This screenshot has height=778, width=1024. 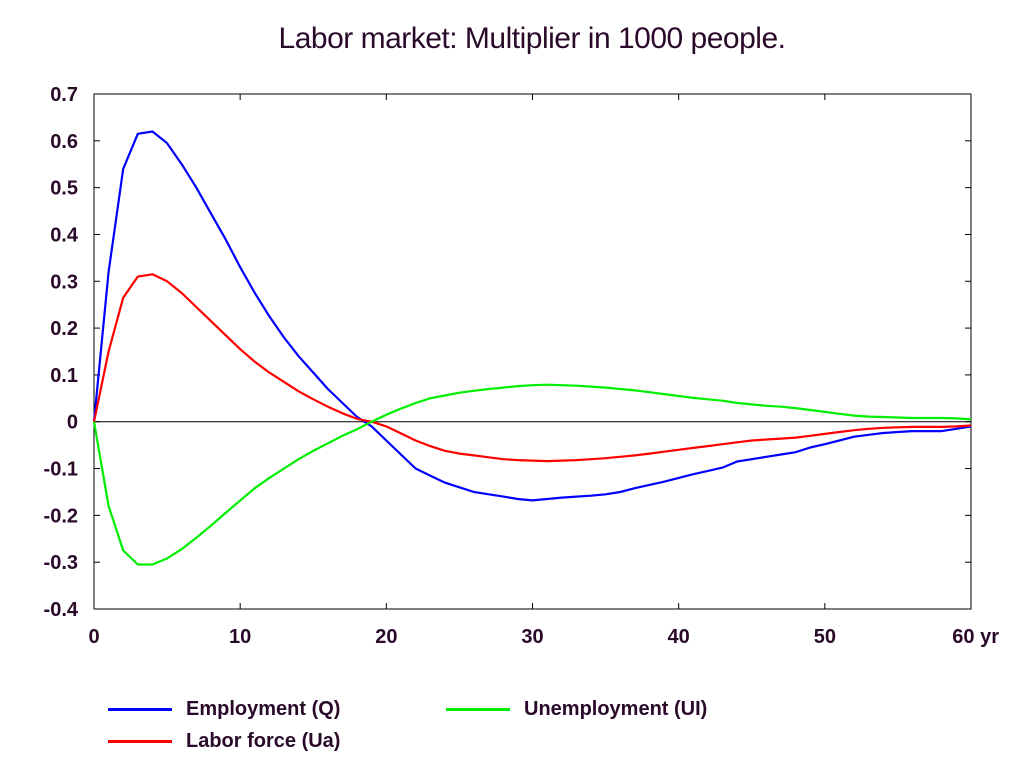 What do you see at coordinates (616, 709) in the screenshot?
I see `legend-label-unemployment: Unemployment (UI)` at bounding box center [616, 709].